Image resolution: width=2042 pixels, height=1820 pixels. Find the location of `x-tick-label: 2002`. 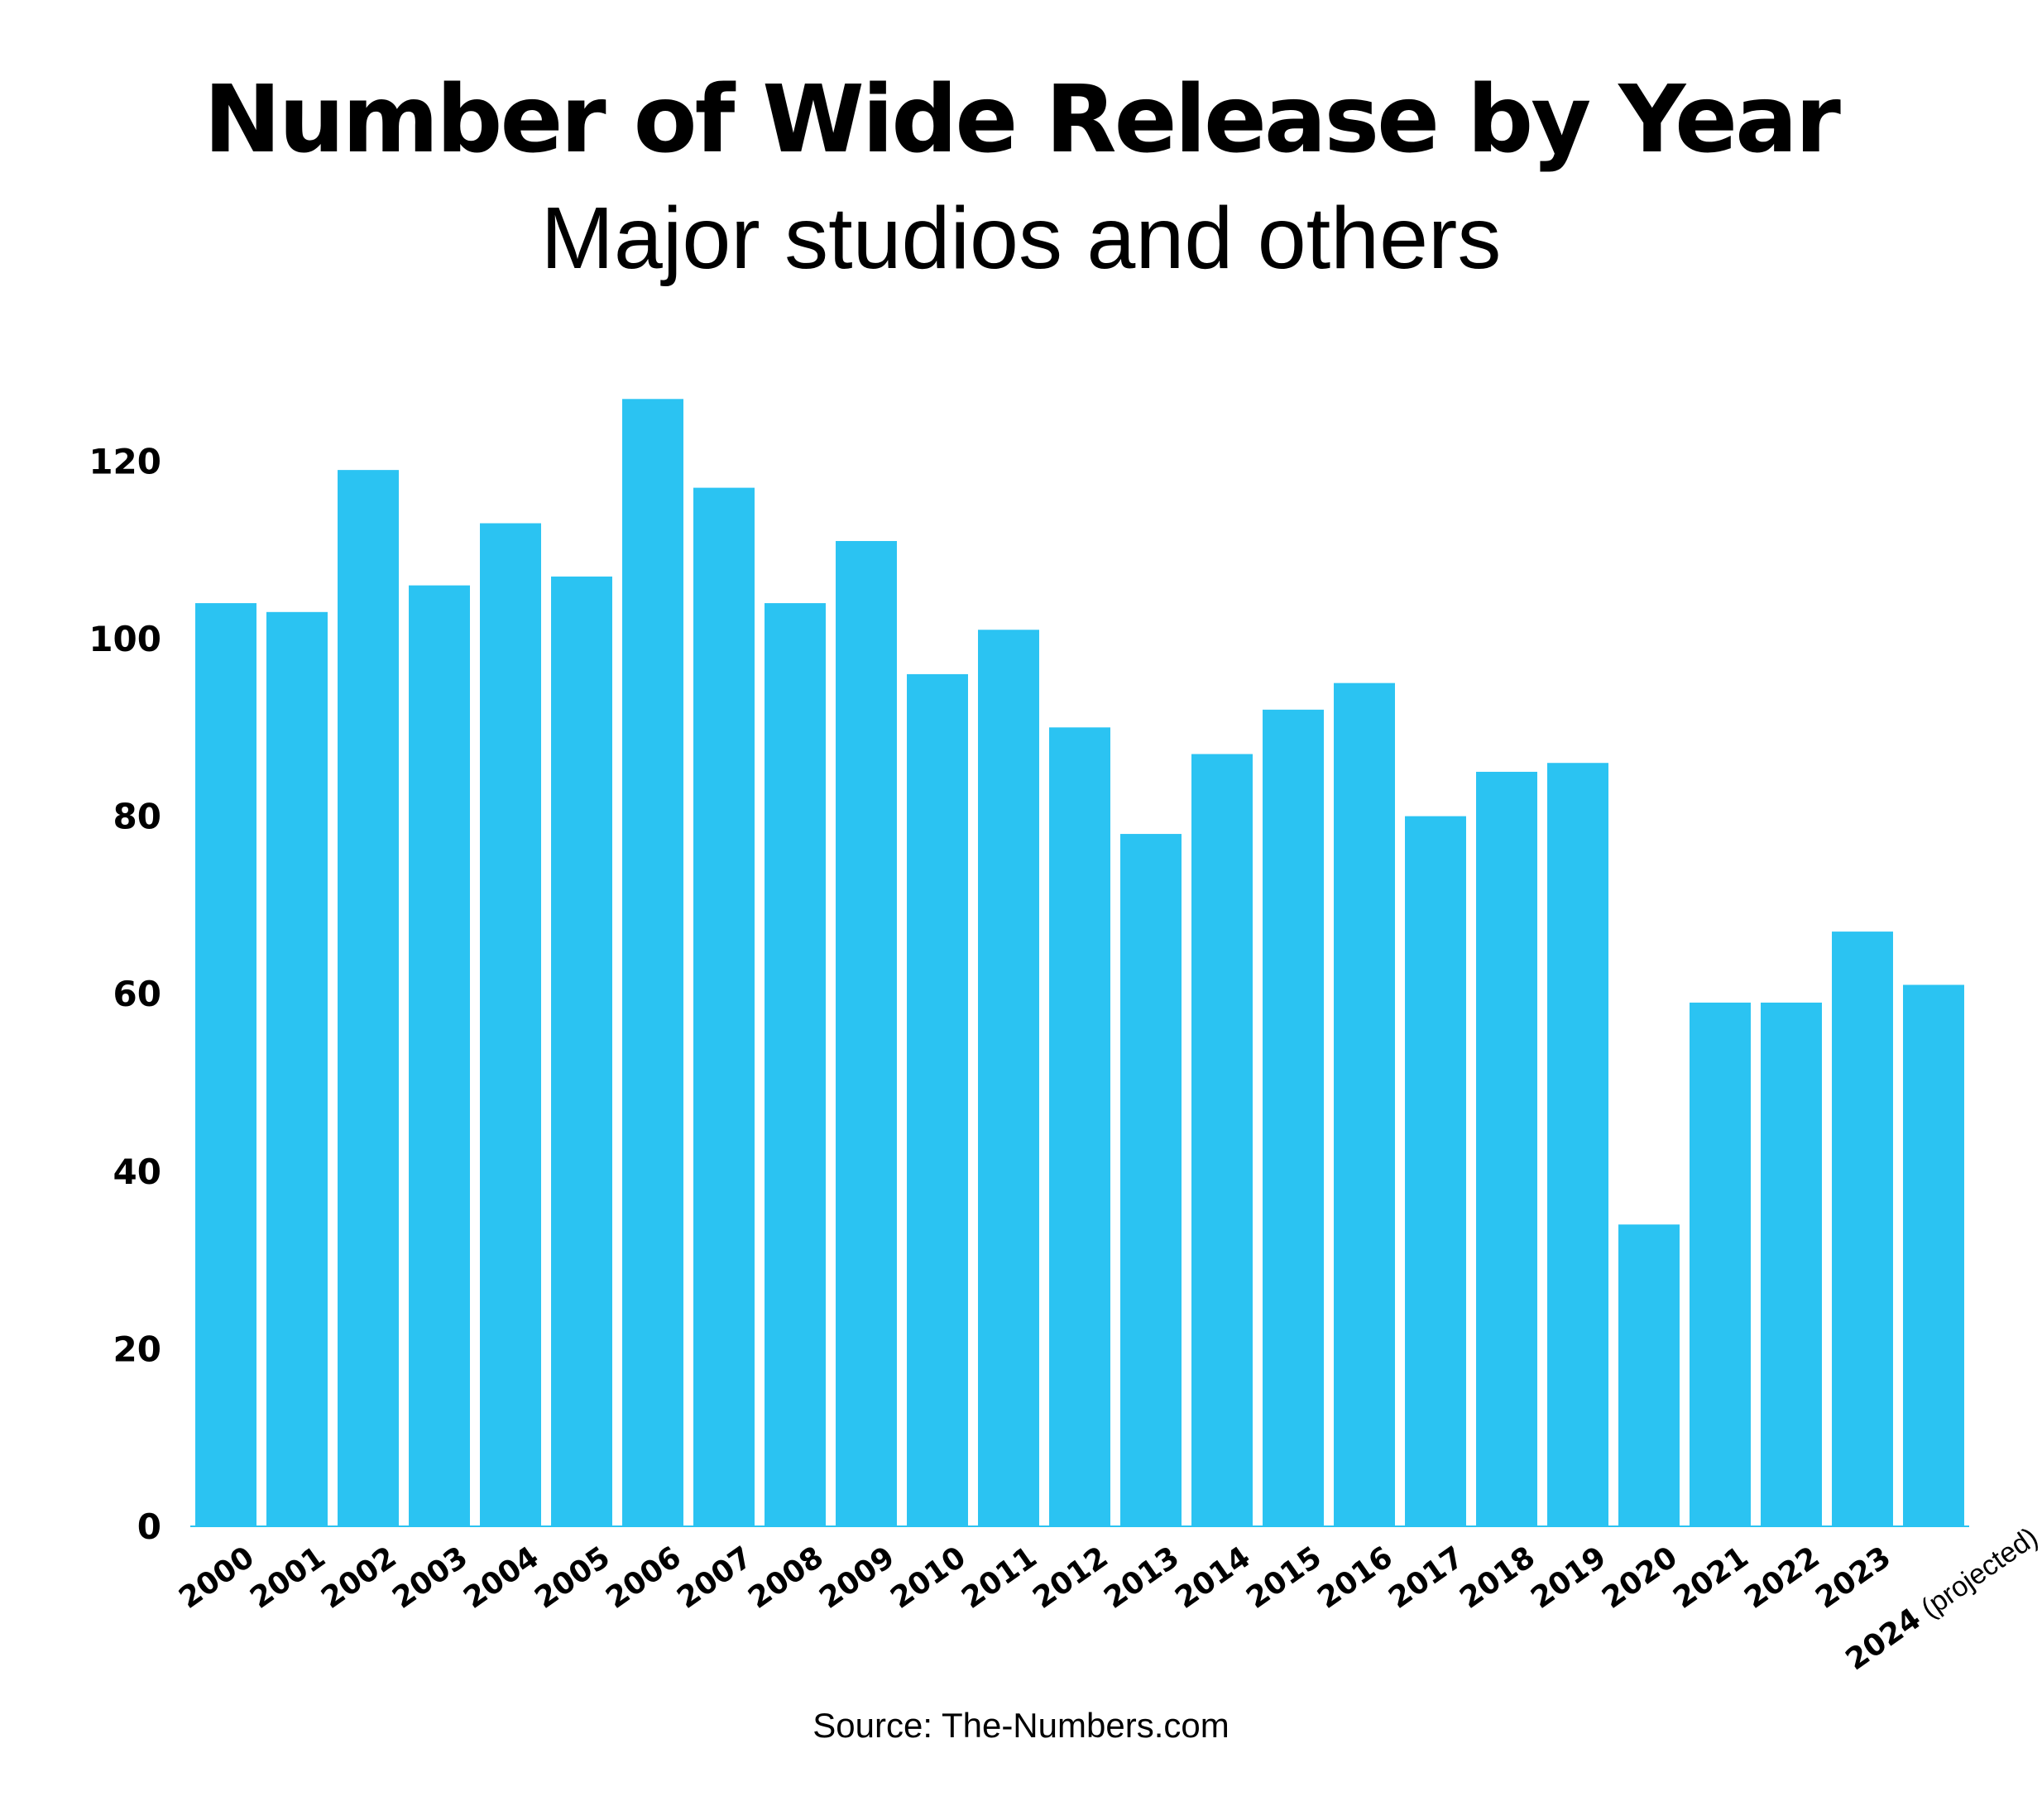

x-tick-label: 2002 is located at coordinates (359, 1578).